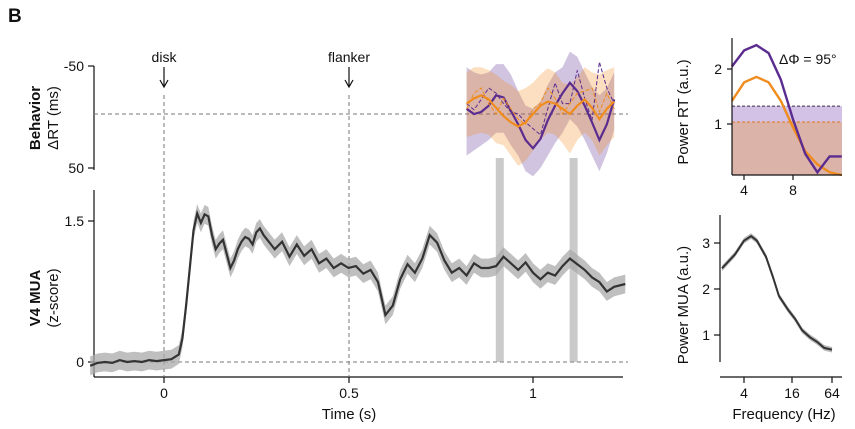 This screenshot has height=429, width=855. I want to click on disk-arrow-icon, so click(164, 78).